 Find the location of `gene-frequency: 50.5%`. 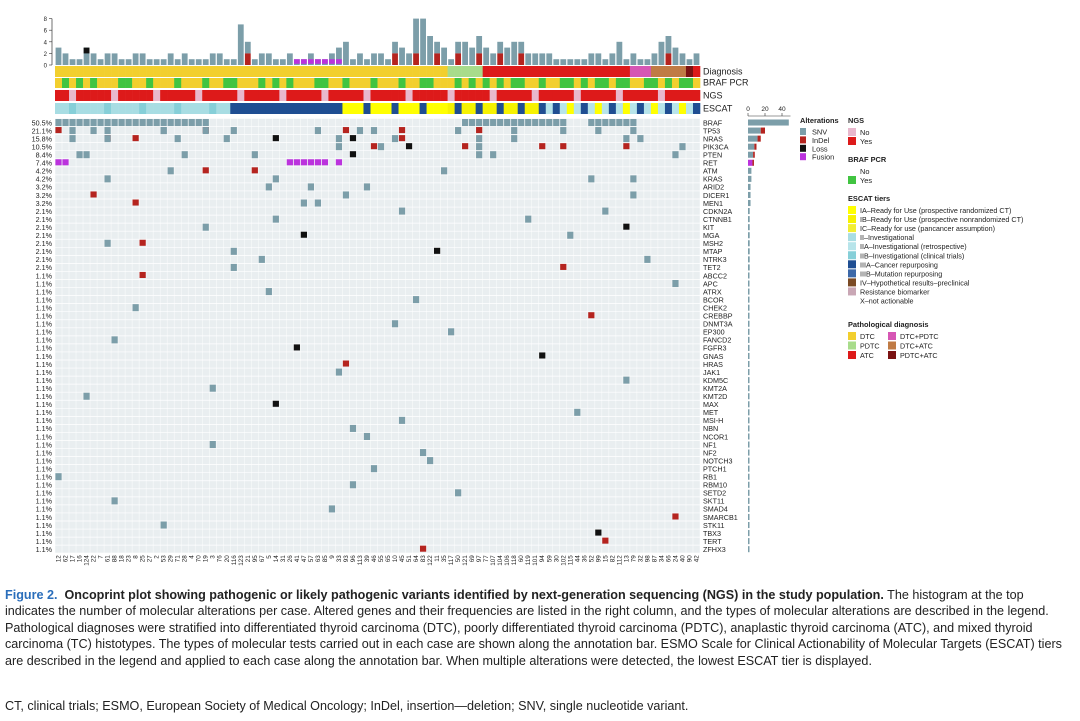

gene-frequency: 50.5% is located at coordinates (42, 122).